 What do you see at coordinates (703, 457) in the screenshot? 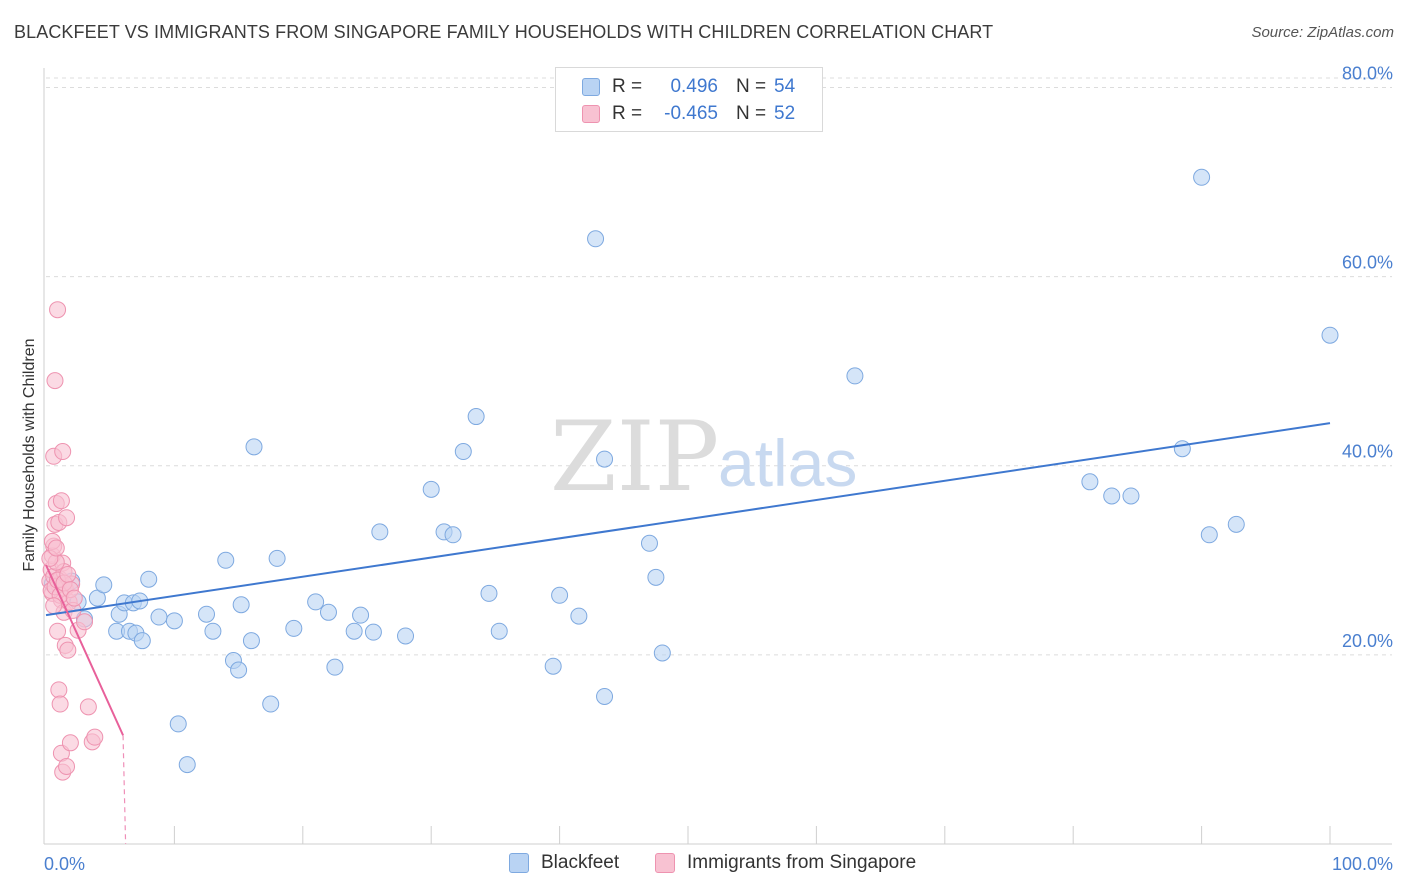
I see `watermark: ZIP atlas` at bounding box center [703, 457].